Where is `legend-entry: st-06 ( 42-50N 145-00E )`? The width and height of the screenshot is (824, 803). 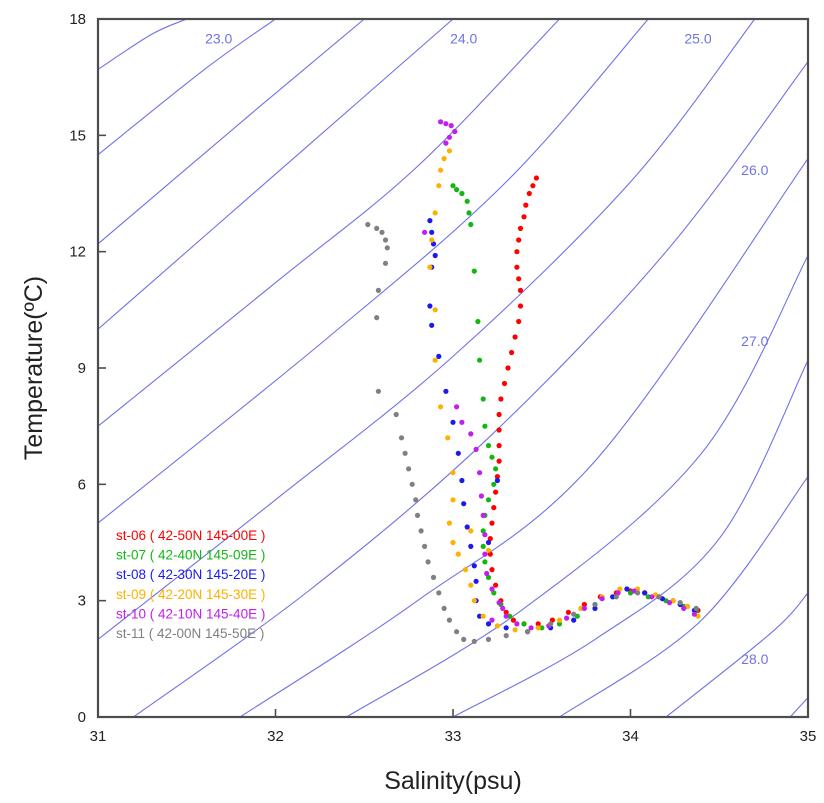 legend-entry: st-06 ( 42-50N 145-00E ) is located at coordinates (190, 535).